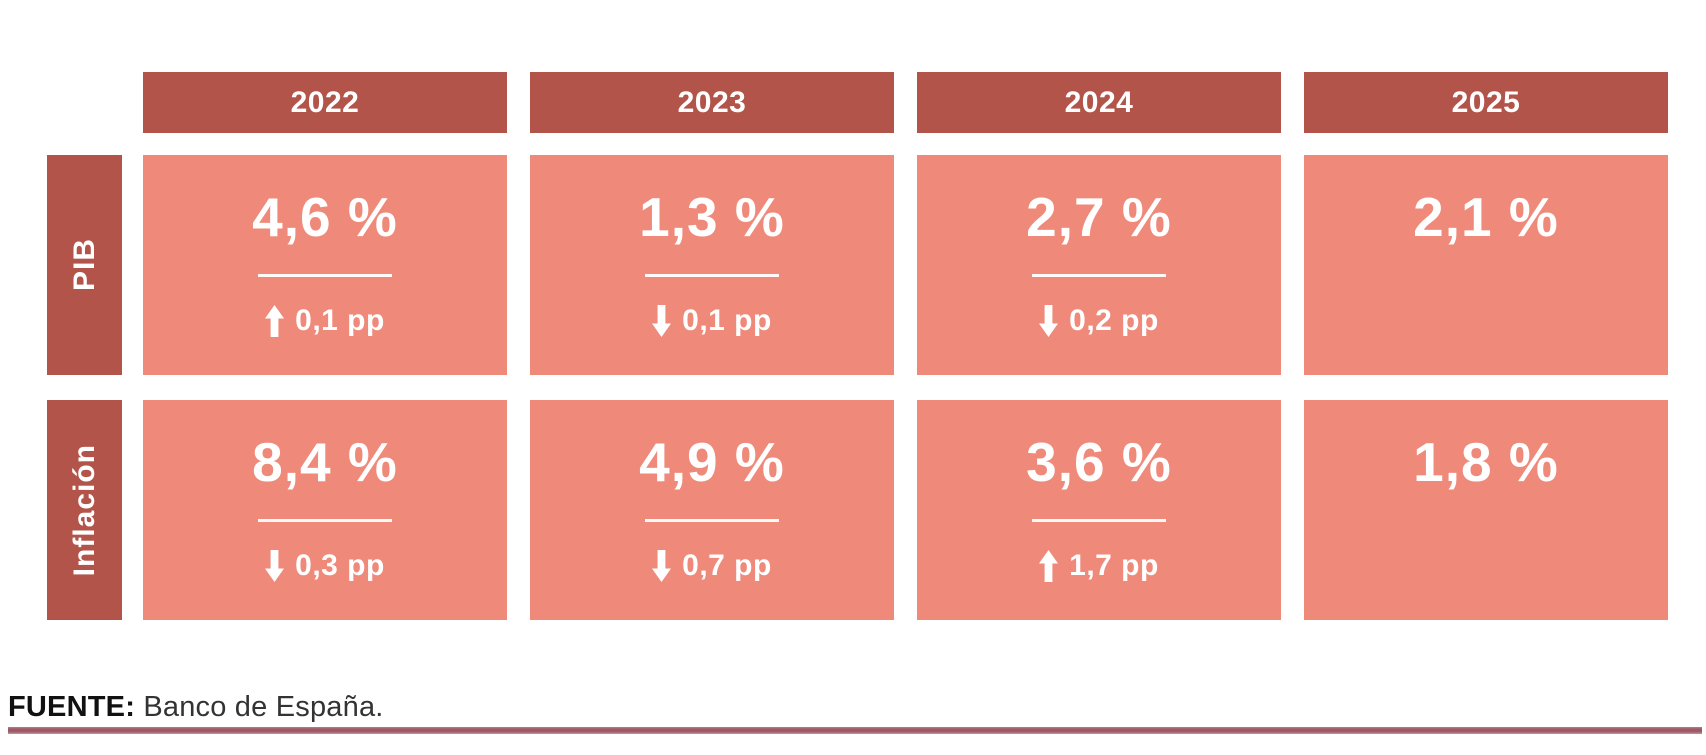 The height and width of the screenshot is (755, 1706). What do you see at coordinates (259, 707) in the screenshot?
I see `source-text: Banco de España.` at bounding box center [259, 707].